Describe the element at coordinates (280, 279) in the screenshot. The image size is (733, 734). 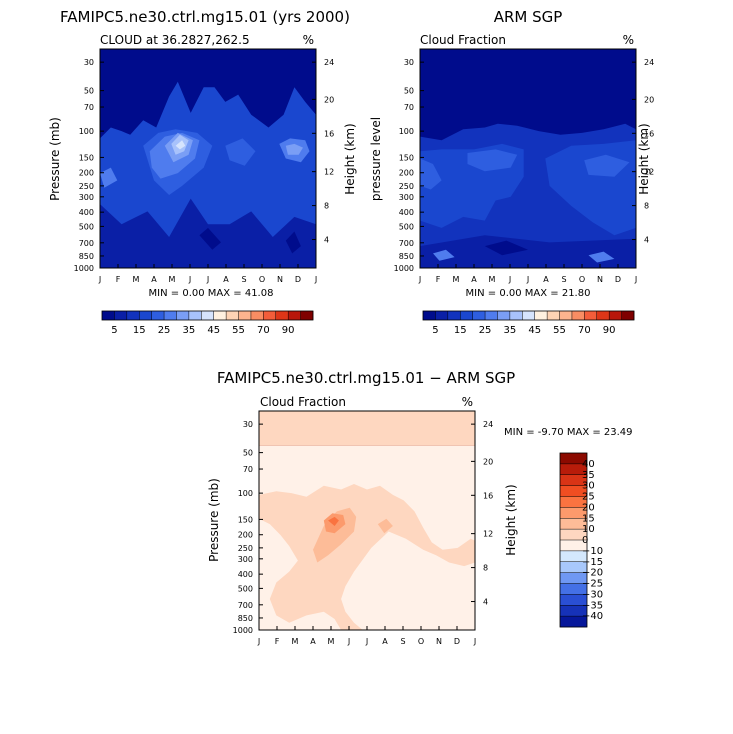
I see `x-tick-label: N` at that location.